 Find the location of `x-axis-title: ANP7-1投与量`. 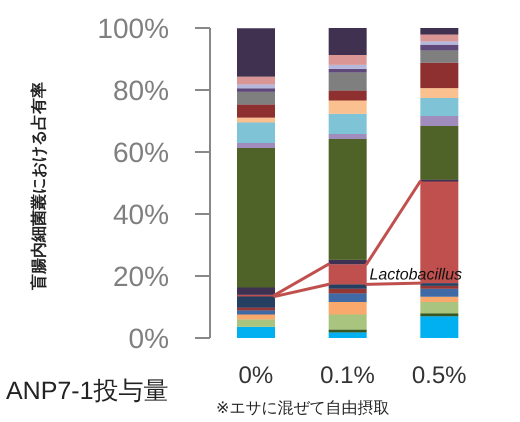

x-axis-title: ANP7-1投与量 is located at coordinates (87, 391).